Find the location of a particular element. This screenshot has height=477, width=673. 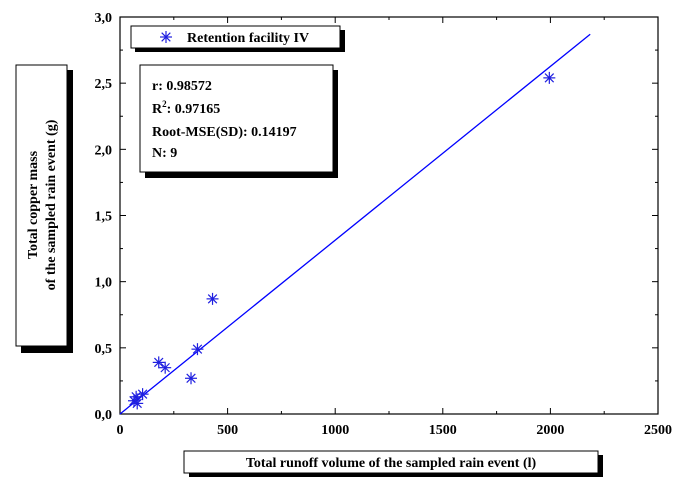

x-tick-label: 1500 is located at coordinates (443, 430).